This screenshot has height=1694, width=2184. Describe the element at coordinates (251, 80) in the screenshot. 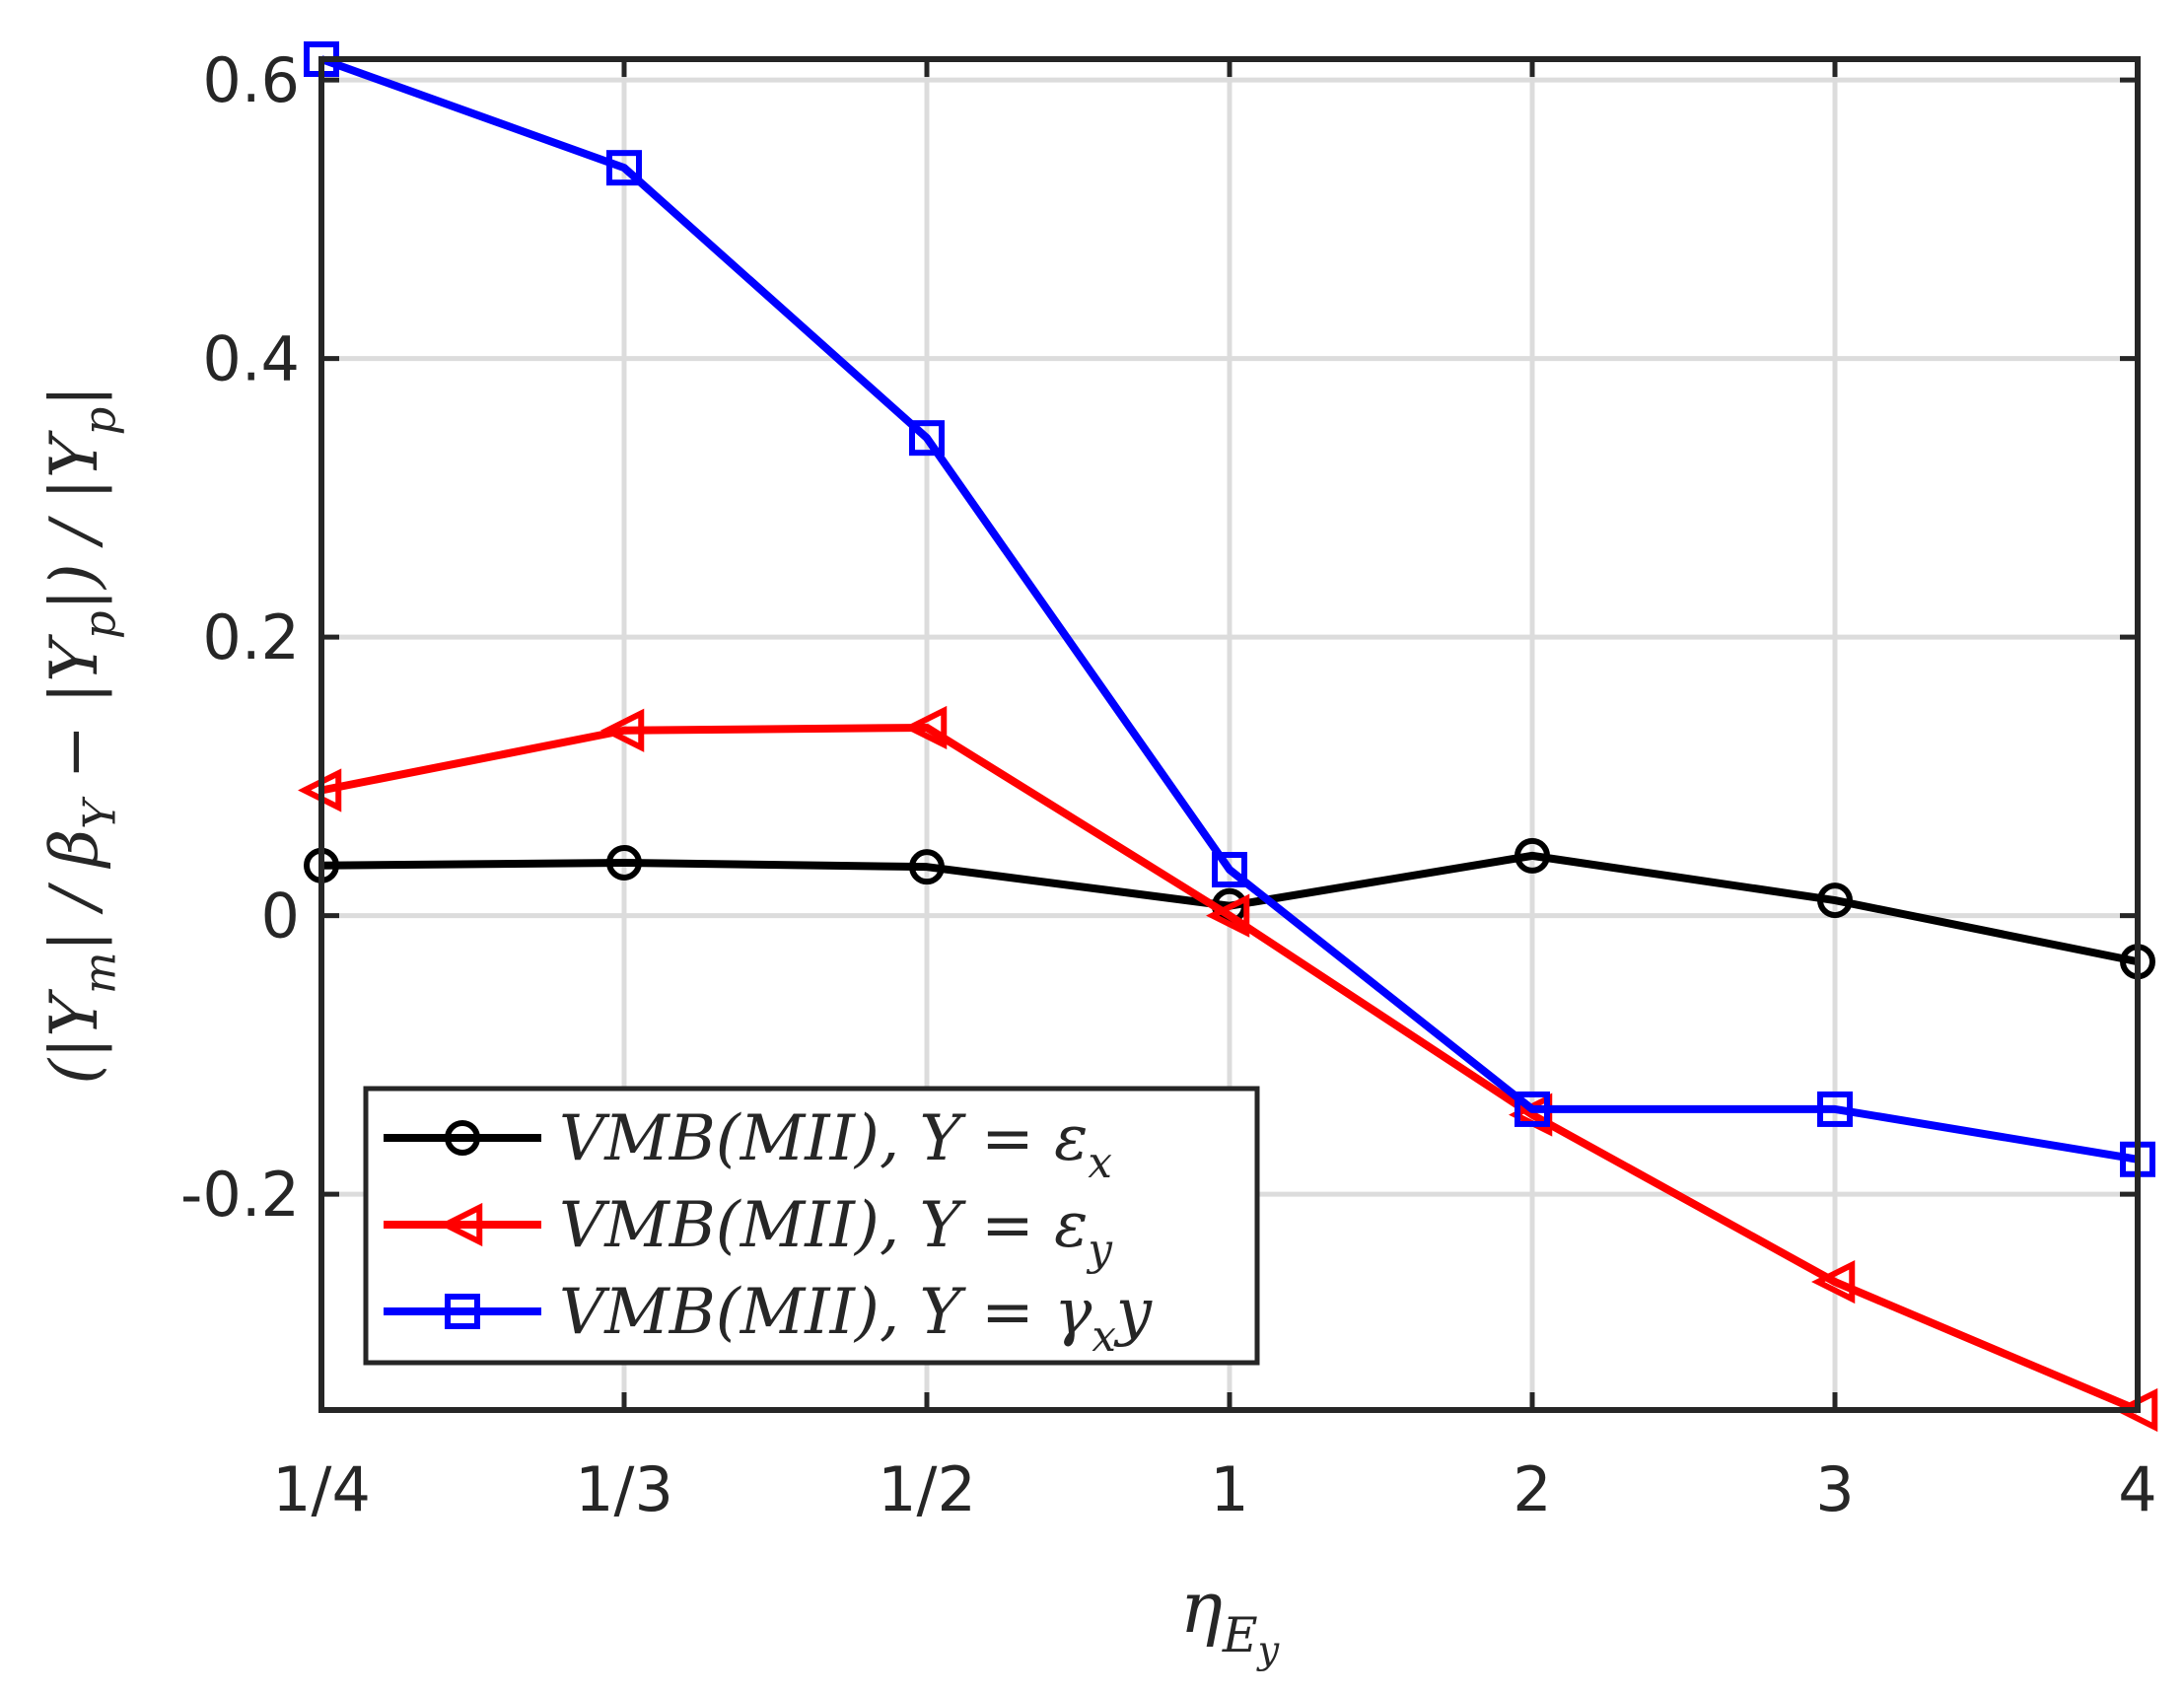

I see `y-tick-label: 0.6` at that location.